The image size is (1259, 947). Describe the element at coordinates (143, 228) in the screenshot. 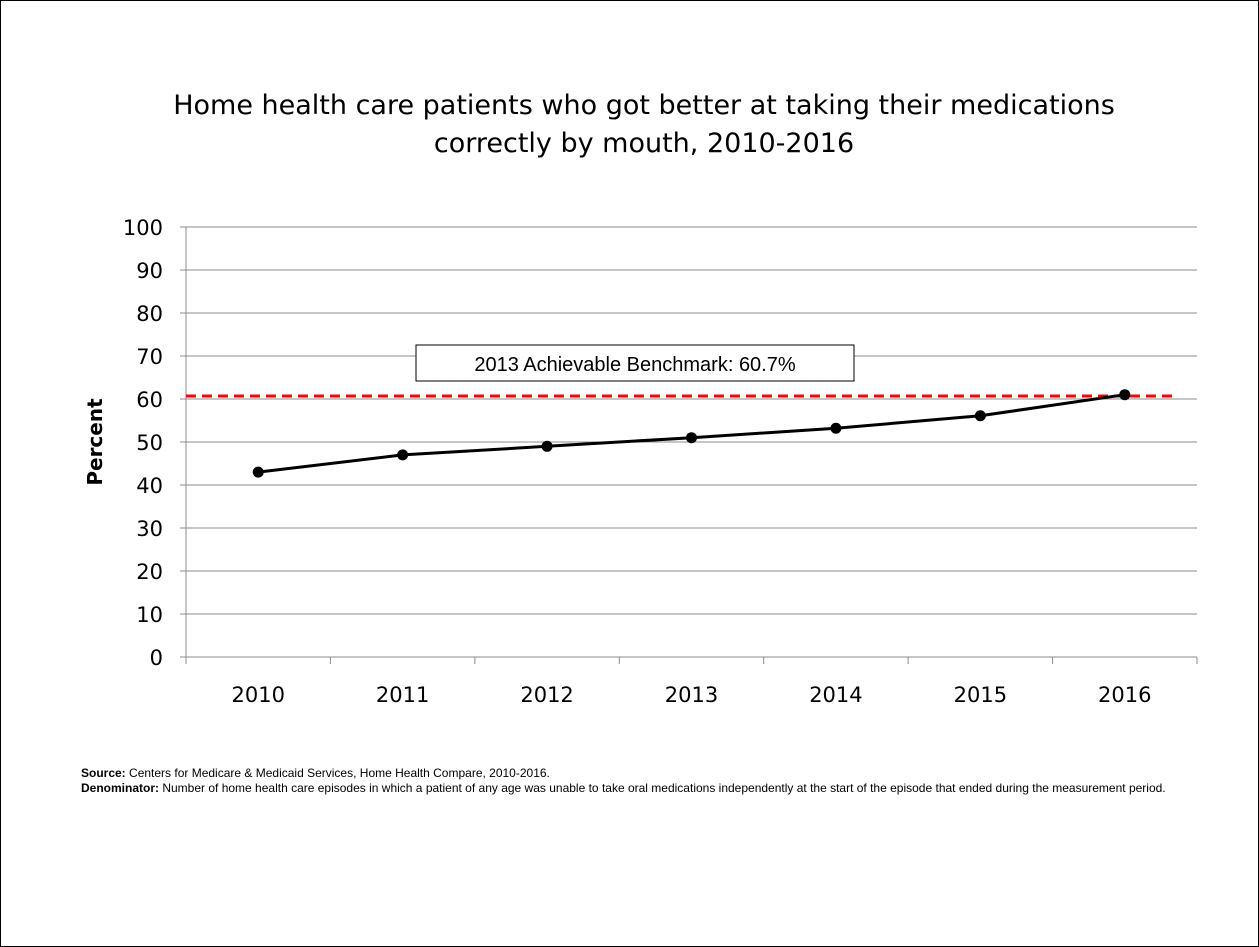

I see `y-tick-label-100: 100` at that location.